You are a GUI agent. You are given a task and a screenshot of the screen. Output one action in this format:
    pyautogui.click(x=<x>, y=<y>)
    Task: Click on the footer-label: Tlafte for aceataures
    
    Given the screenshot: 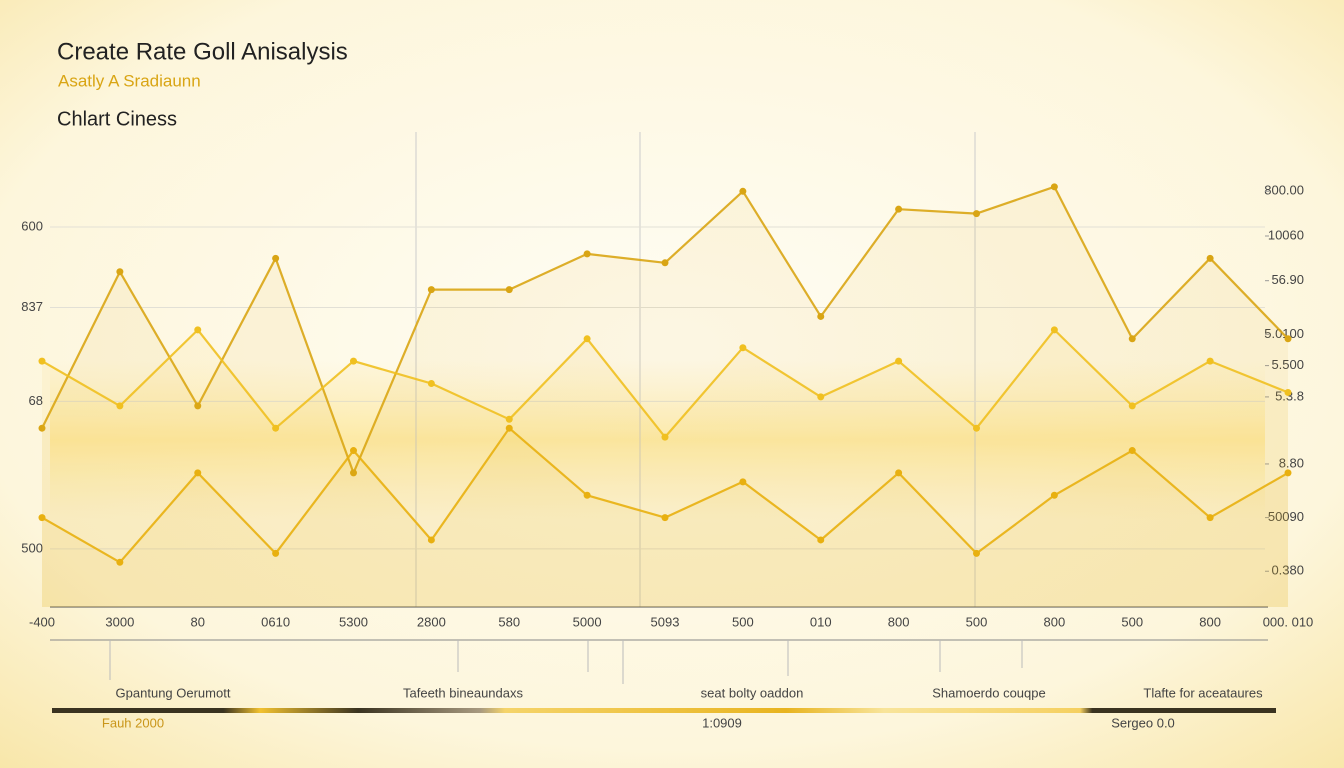 What is the action you would take?
    pyautogui.click(x=1203, y=692)
    